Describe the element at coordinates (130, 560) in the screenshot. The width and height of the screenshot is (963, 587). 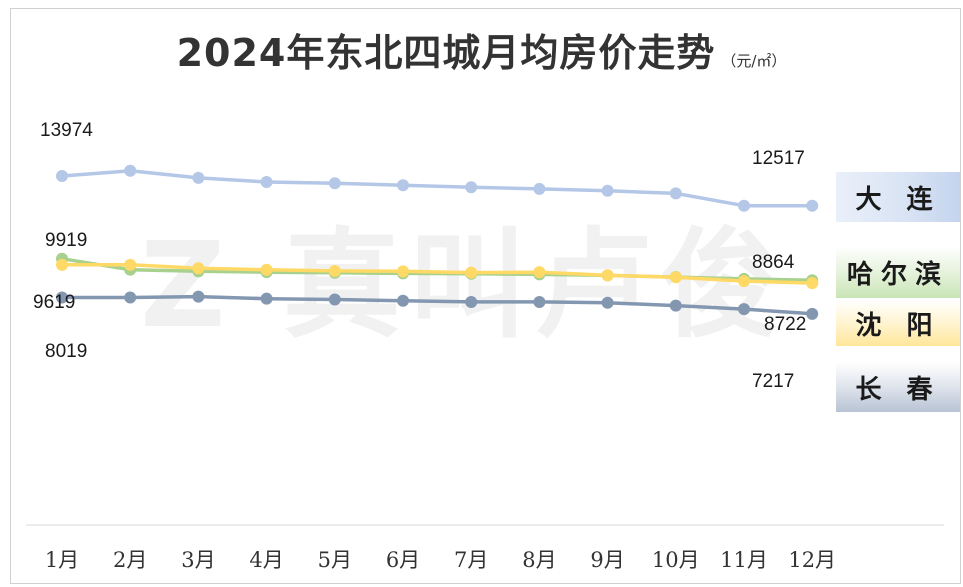
I see `x-tick-label: 2月` at that location.